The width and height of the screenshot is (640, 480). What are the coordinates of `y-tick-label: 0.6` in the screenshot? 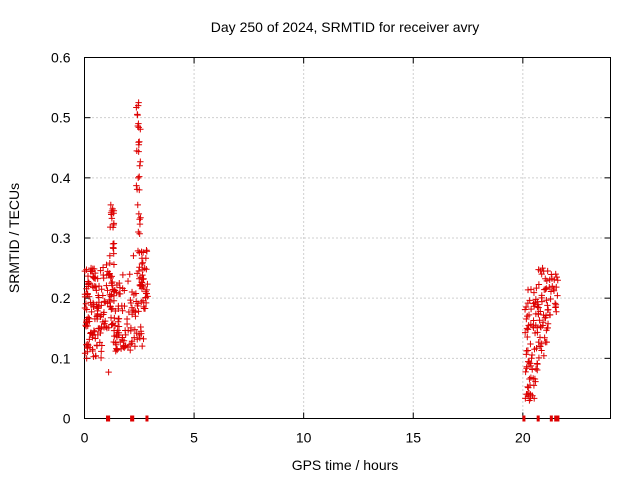 It's located at (61, 58).